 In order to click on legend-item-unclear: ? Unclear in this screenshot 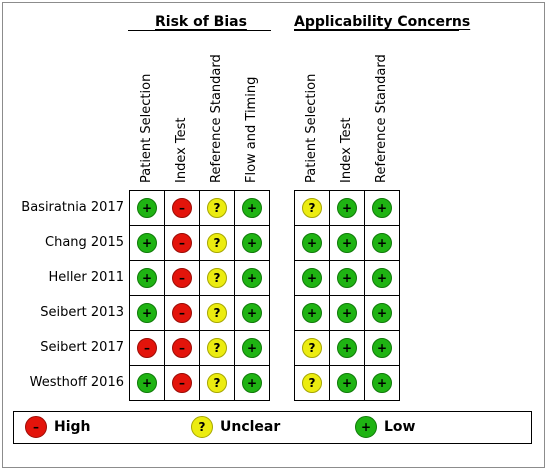, I will do `click(235, 427)`.